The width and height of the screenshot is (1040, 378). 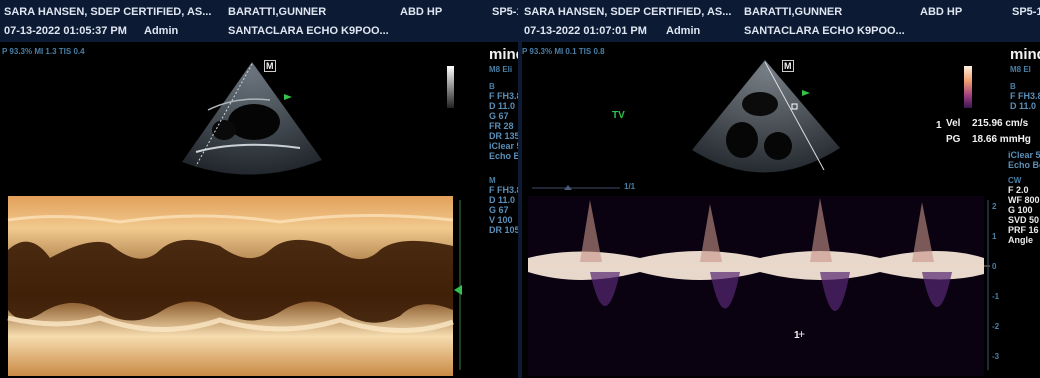 What do you see at coordinates (742, 140) in the screenshot?
I see `right-chamber-a` at bounding box center [742, 140].